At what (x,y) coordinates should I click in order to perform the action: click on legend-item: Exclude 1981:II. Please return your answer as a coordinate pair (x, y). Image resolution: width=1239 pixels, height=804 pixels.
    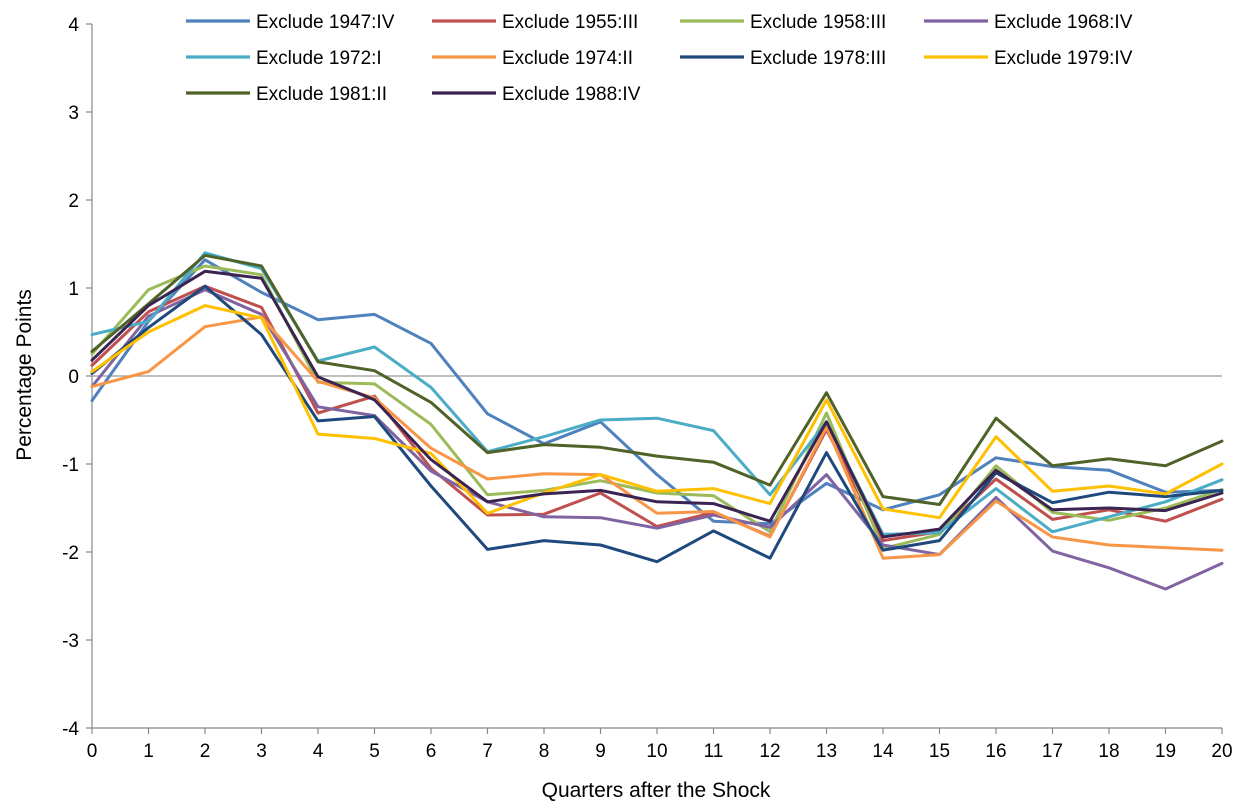
    Looking at the image, I should click on (286, 94).